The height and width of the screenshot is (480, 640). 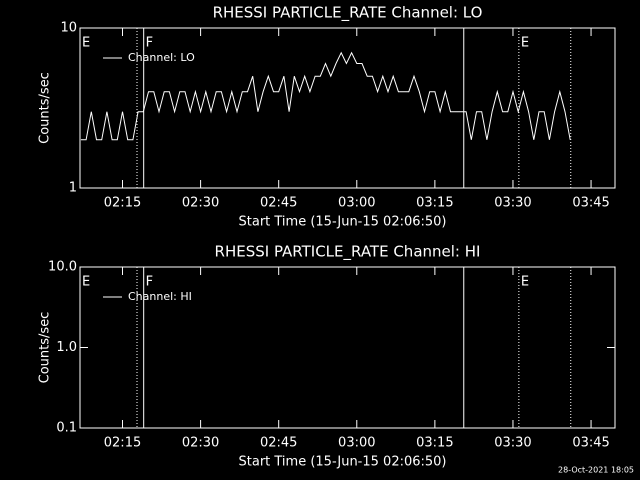 What do you see at coordinates (66, 347) in the screenshot?
I see `y-tick-label: 1.0` at bounding box center [66, 347].